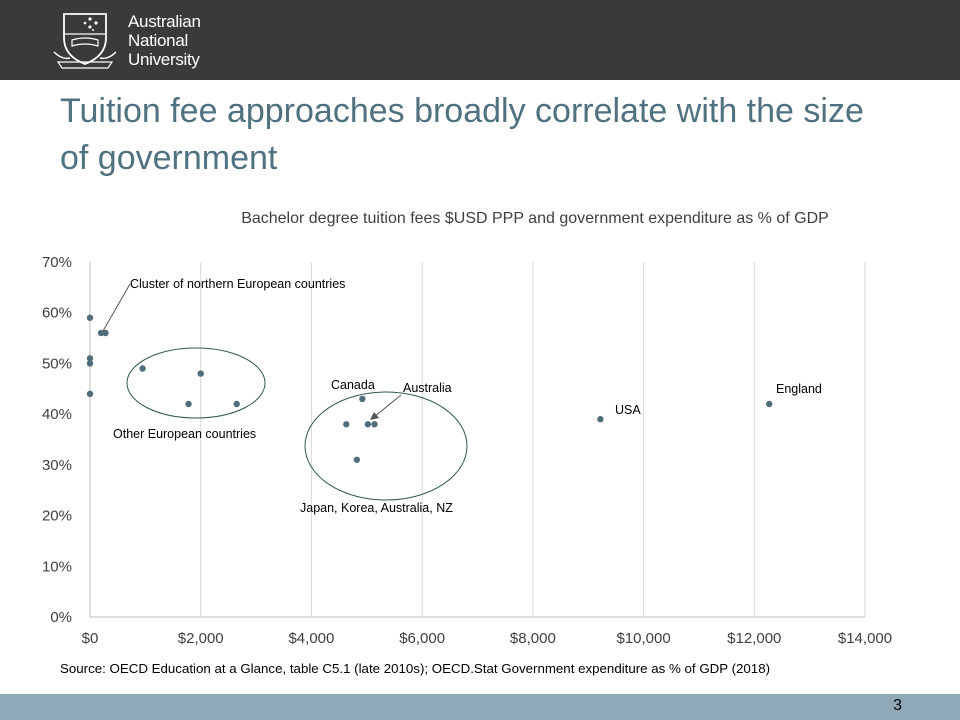  What do you see at coordinates (57, 313) in the screenshot?
I see `y-tick-label: 60%` at bounding box center [57, 313].